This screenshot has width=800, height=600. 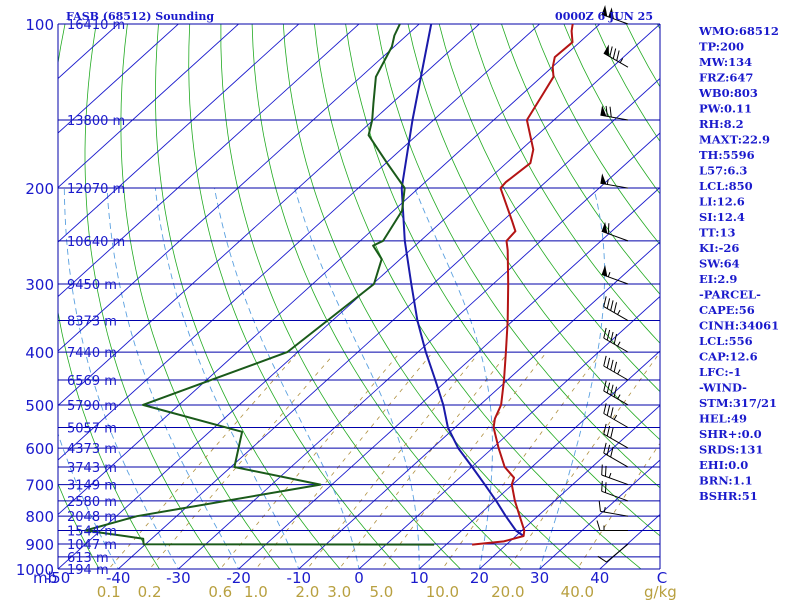 What do you see at coordinates (96, 25) in the screenshot?
I see `height-label: 16410 m` at bounding box center [96, 25].